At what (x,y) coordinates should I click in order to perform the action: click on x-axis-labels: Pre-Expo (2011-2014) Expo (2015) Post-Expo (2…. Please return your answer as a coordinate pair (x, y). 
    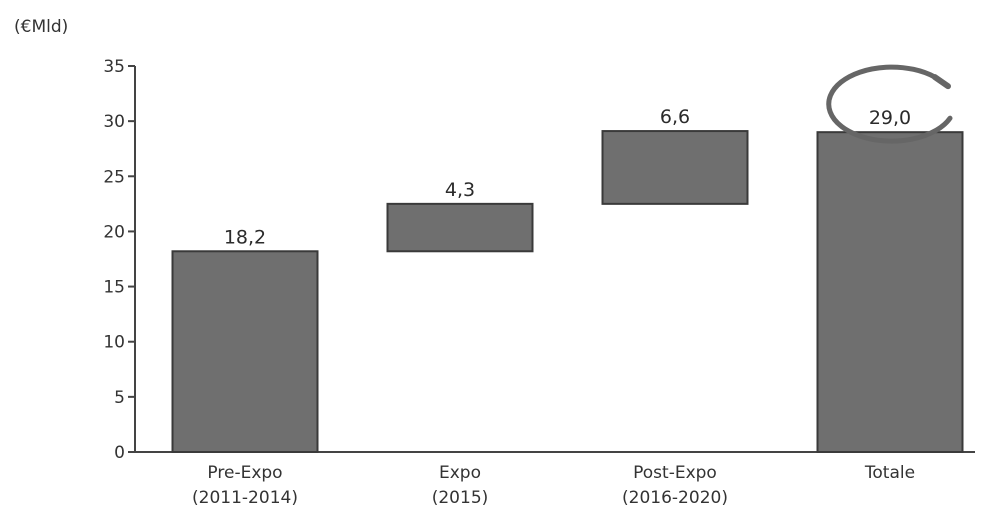
    Looking at the image, I should click on (553, 485).